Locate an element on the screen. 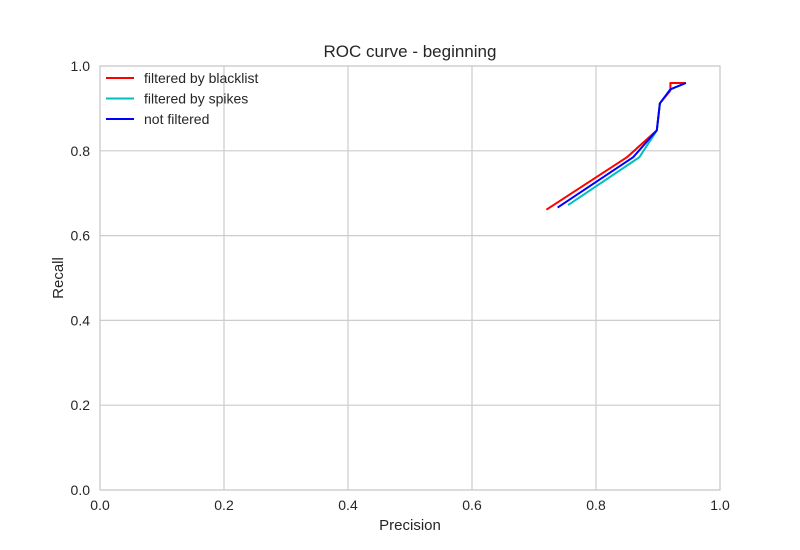 The image size is (800, 550). x-tick-label: 0.6 is located at coordinates (472, 505).